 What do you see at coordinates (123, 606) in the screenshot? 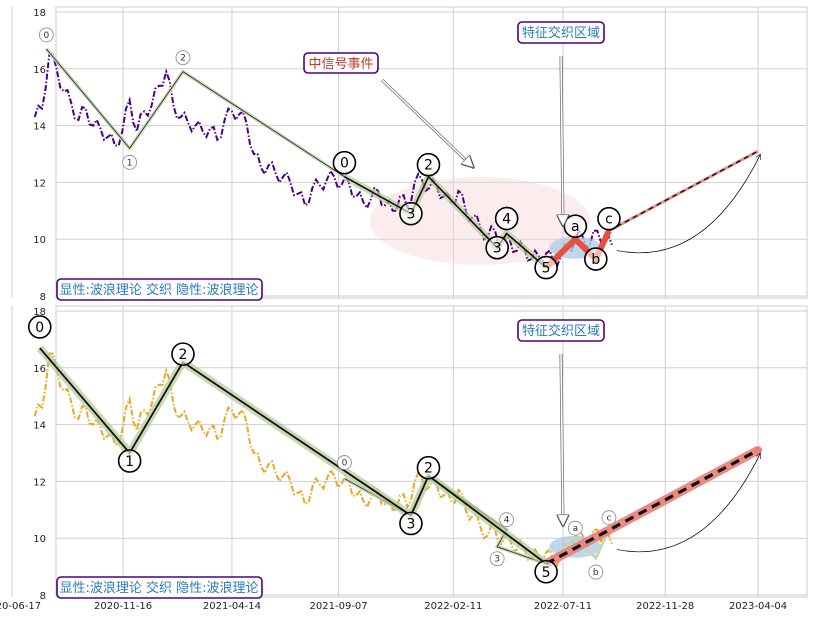
I see `x-tick-label: 2020-11-16` at bounding box center [123, 606].